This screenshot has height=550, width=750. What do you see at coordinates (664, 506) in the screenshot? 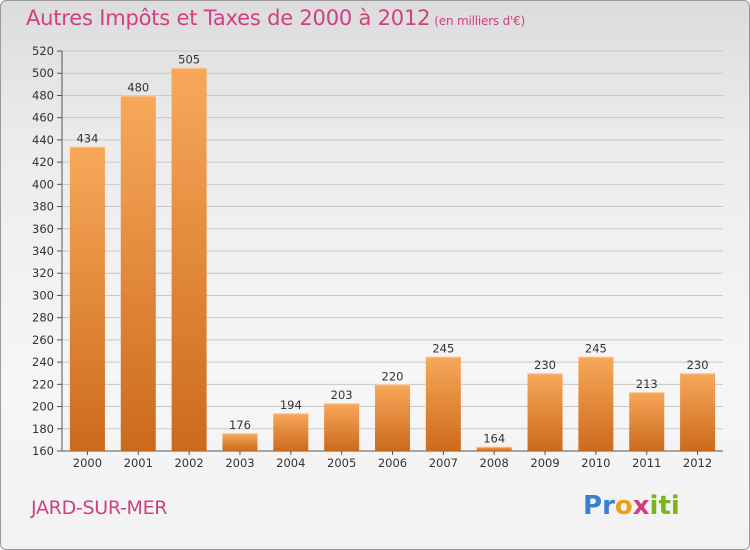
I see `logo-letter: t` at bounding box center [664, 506].